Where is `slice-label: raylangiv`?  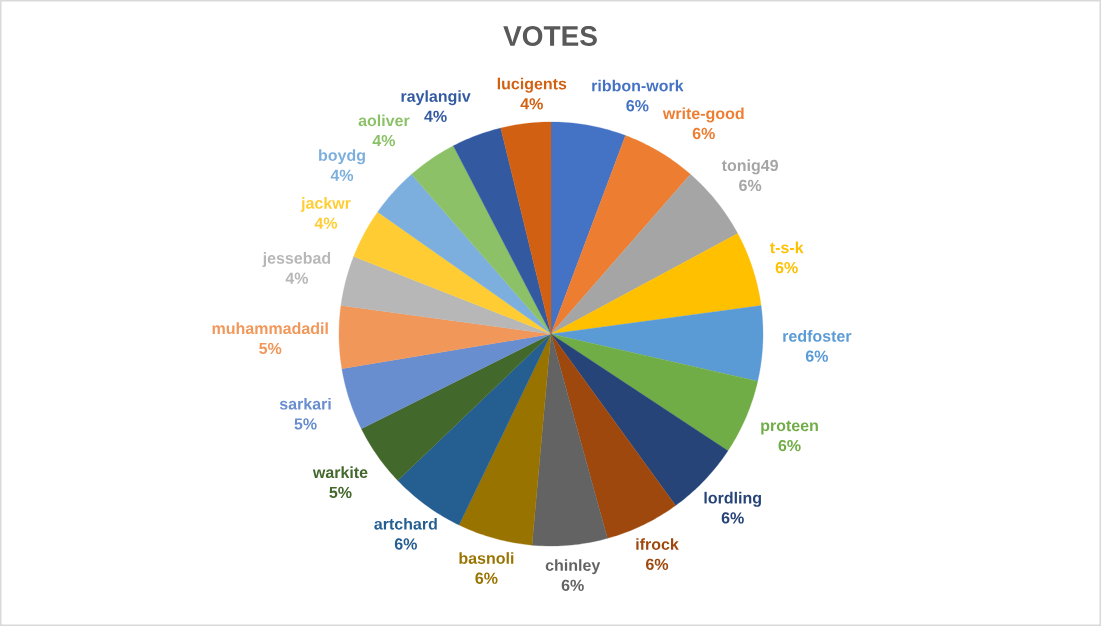
slice-label: raylangiv is located at coordinates (436, 98).